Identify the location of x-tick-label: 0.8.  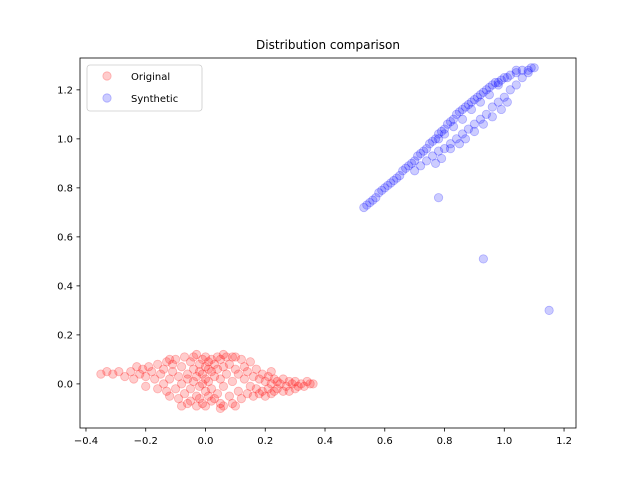
(445, 441).